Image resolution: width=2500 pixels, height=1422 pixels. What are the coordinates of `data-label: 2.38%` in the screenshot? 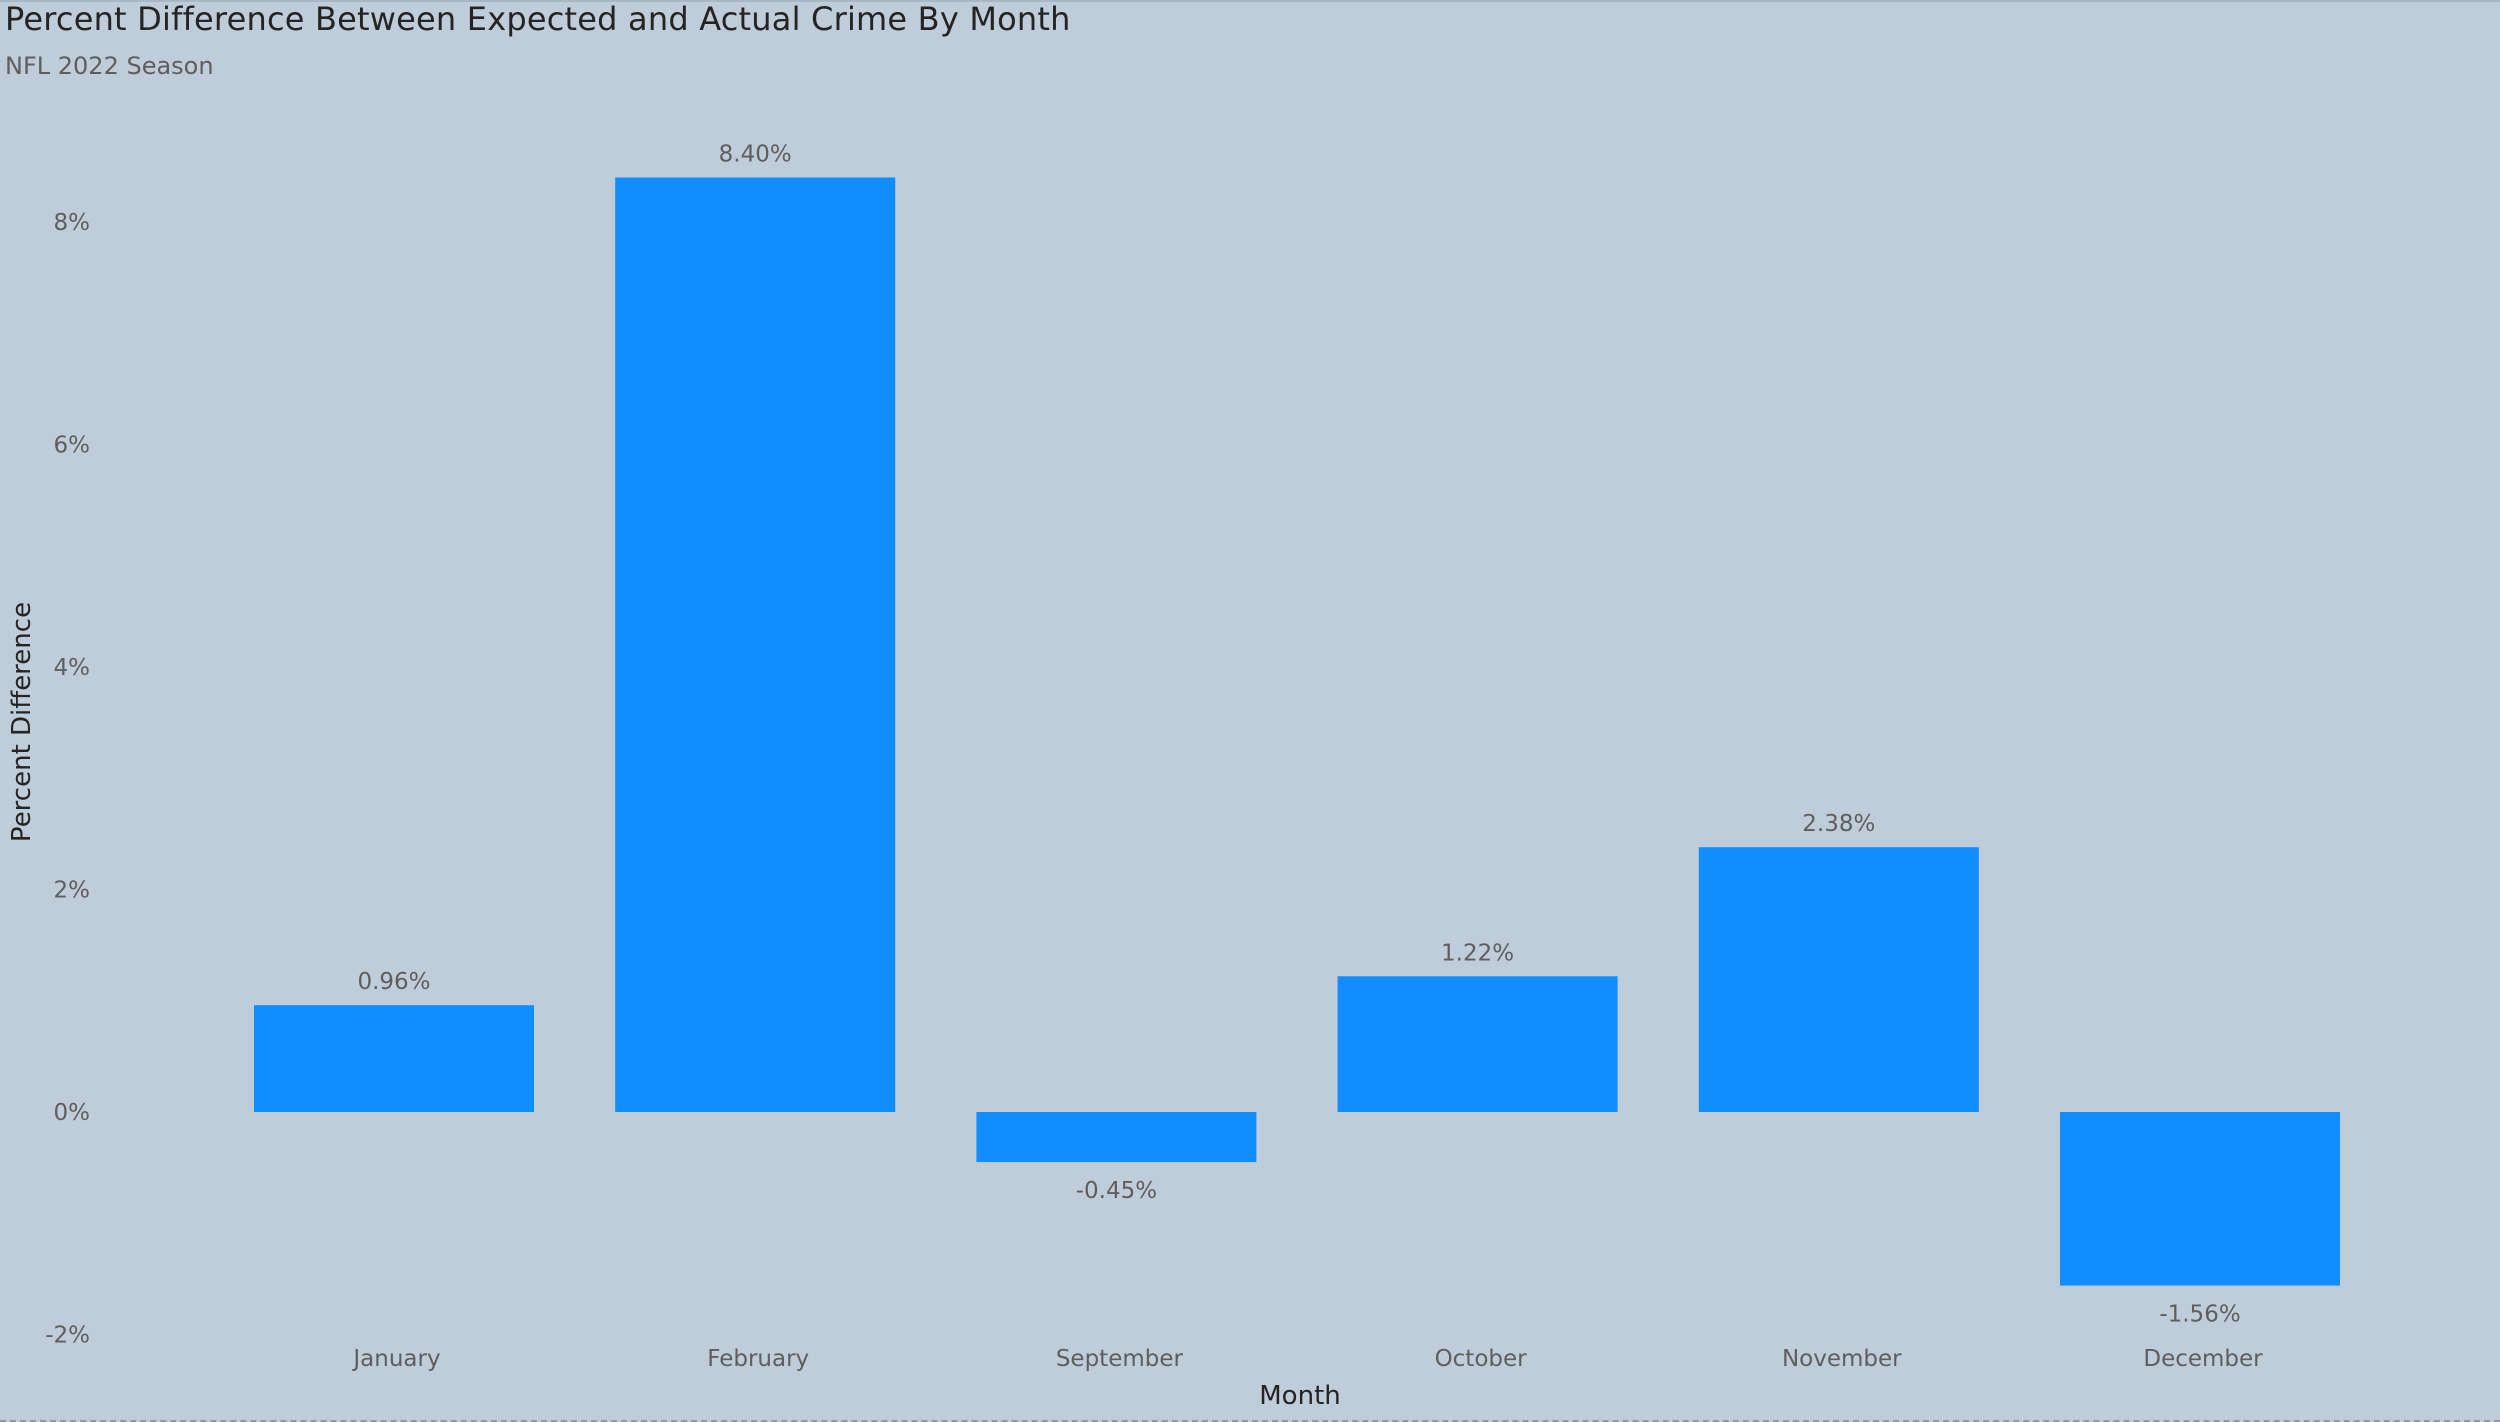 It's located at (1838, 824).